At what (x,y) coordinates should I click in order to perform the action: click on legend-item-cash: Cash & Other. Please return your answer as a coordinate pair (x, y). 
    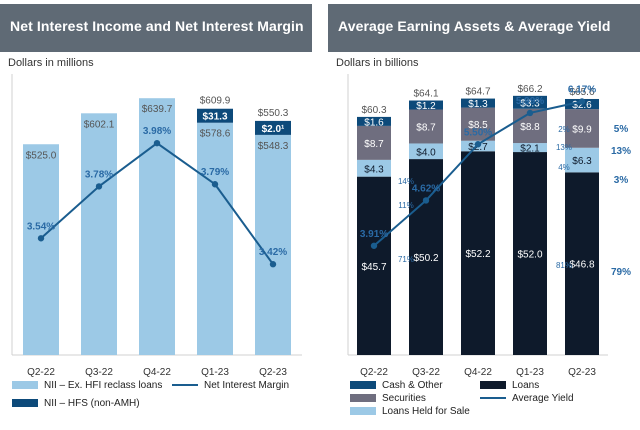
    Looking at the image, I should click on (396, 385).